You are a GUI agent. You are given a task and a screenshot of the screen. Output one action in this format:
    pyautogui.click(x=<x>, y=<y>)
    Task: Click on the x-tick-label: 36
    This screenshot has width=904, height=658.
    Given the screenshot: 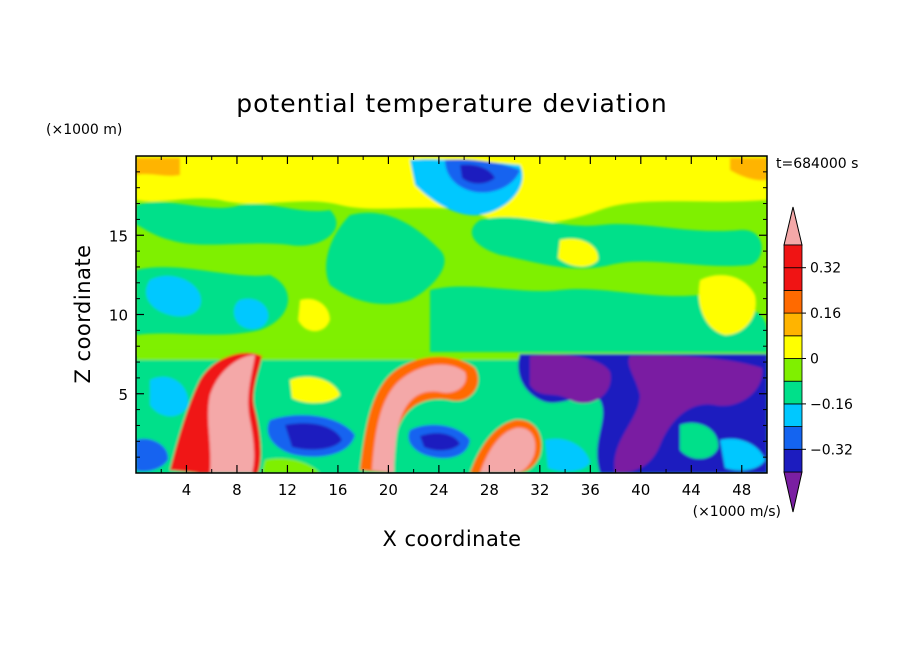 What is the action you would take?
    pyautogui.click(x=590, y=490)
    